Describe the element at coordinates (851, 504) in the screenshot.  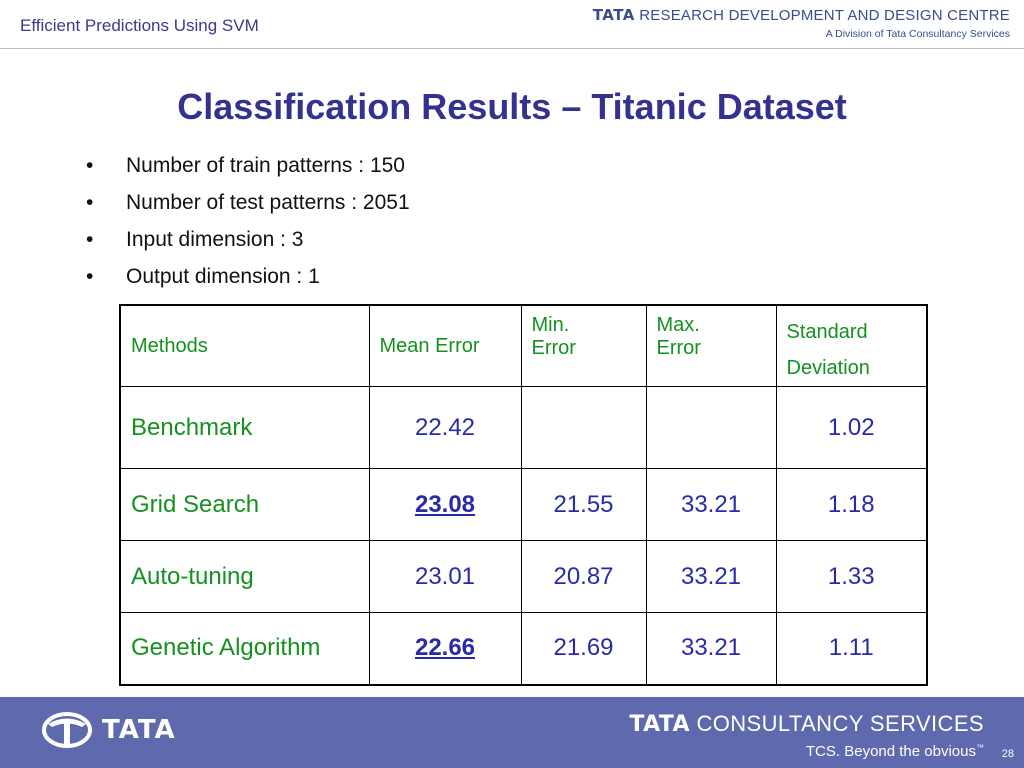
I see `std-dev-cell: 1.18` at that location.